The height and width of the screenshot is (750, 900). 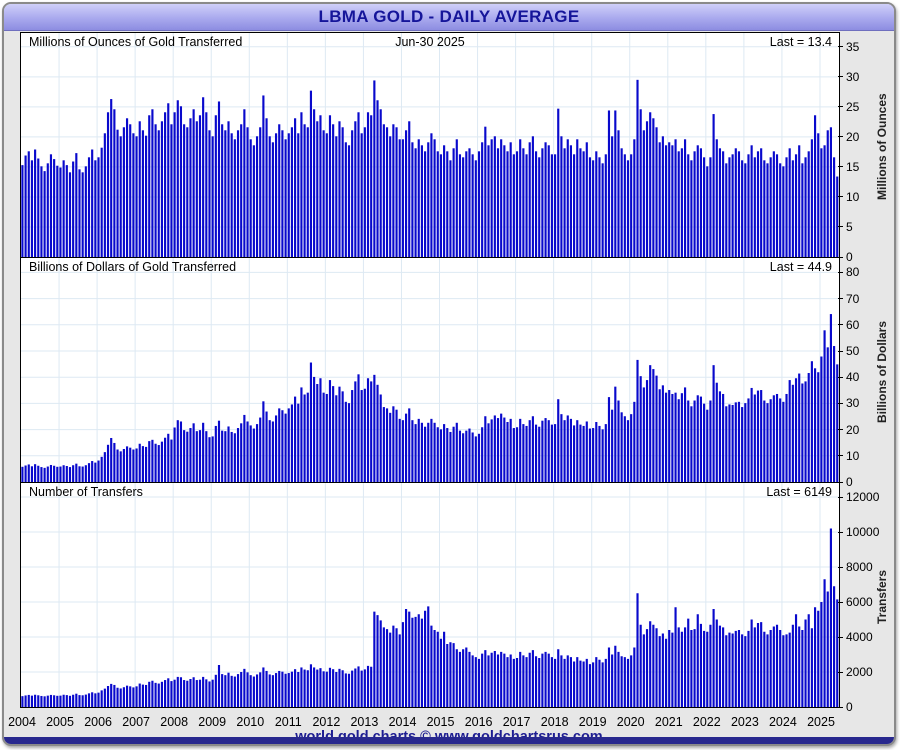 I want to click on y-axis-title-transfers: Transfers, so click(x=882, y=597).